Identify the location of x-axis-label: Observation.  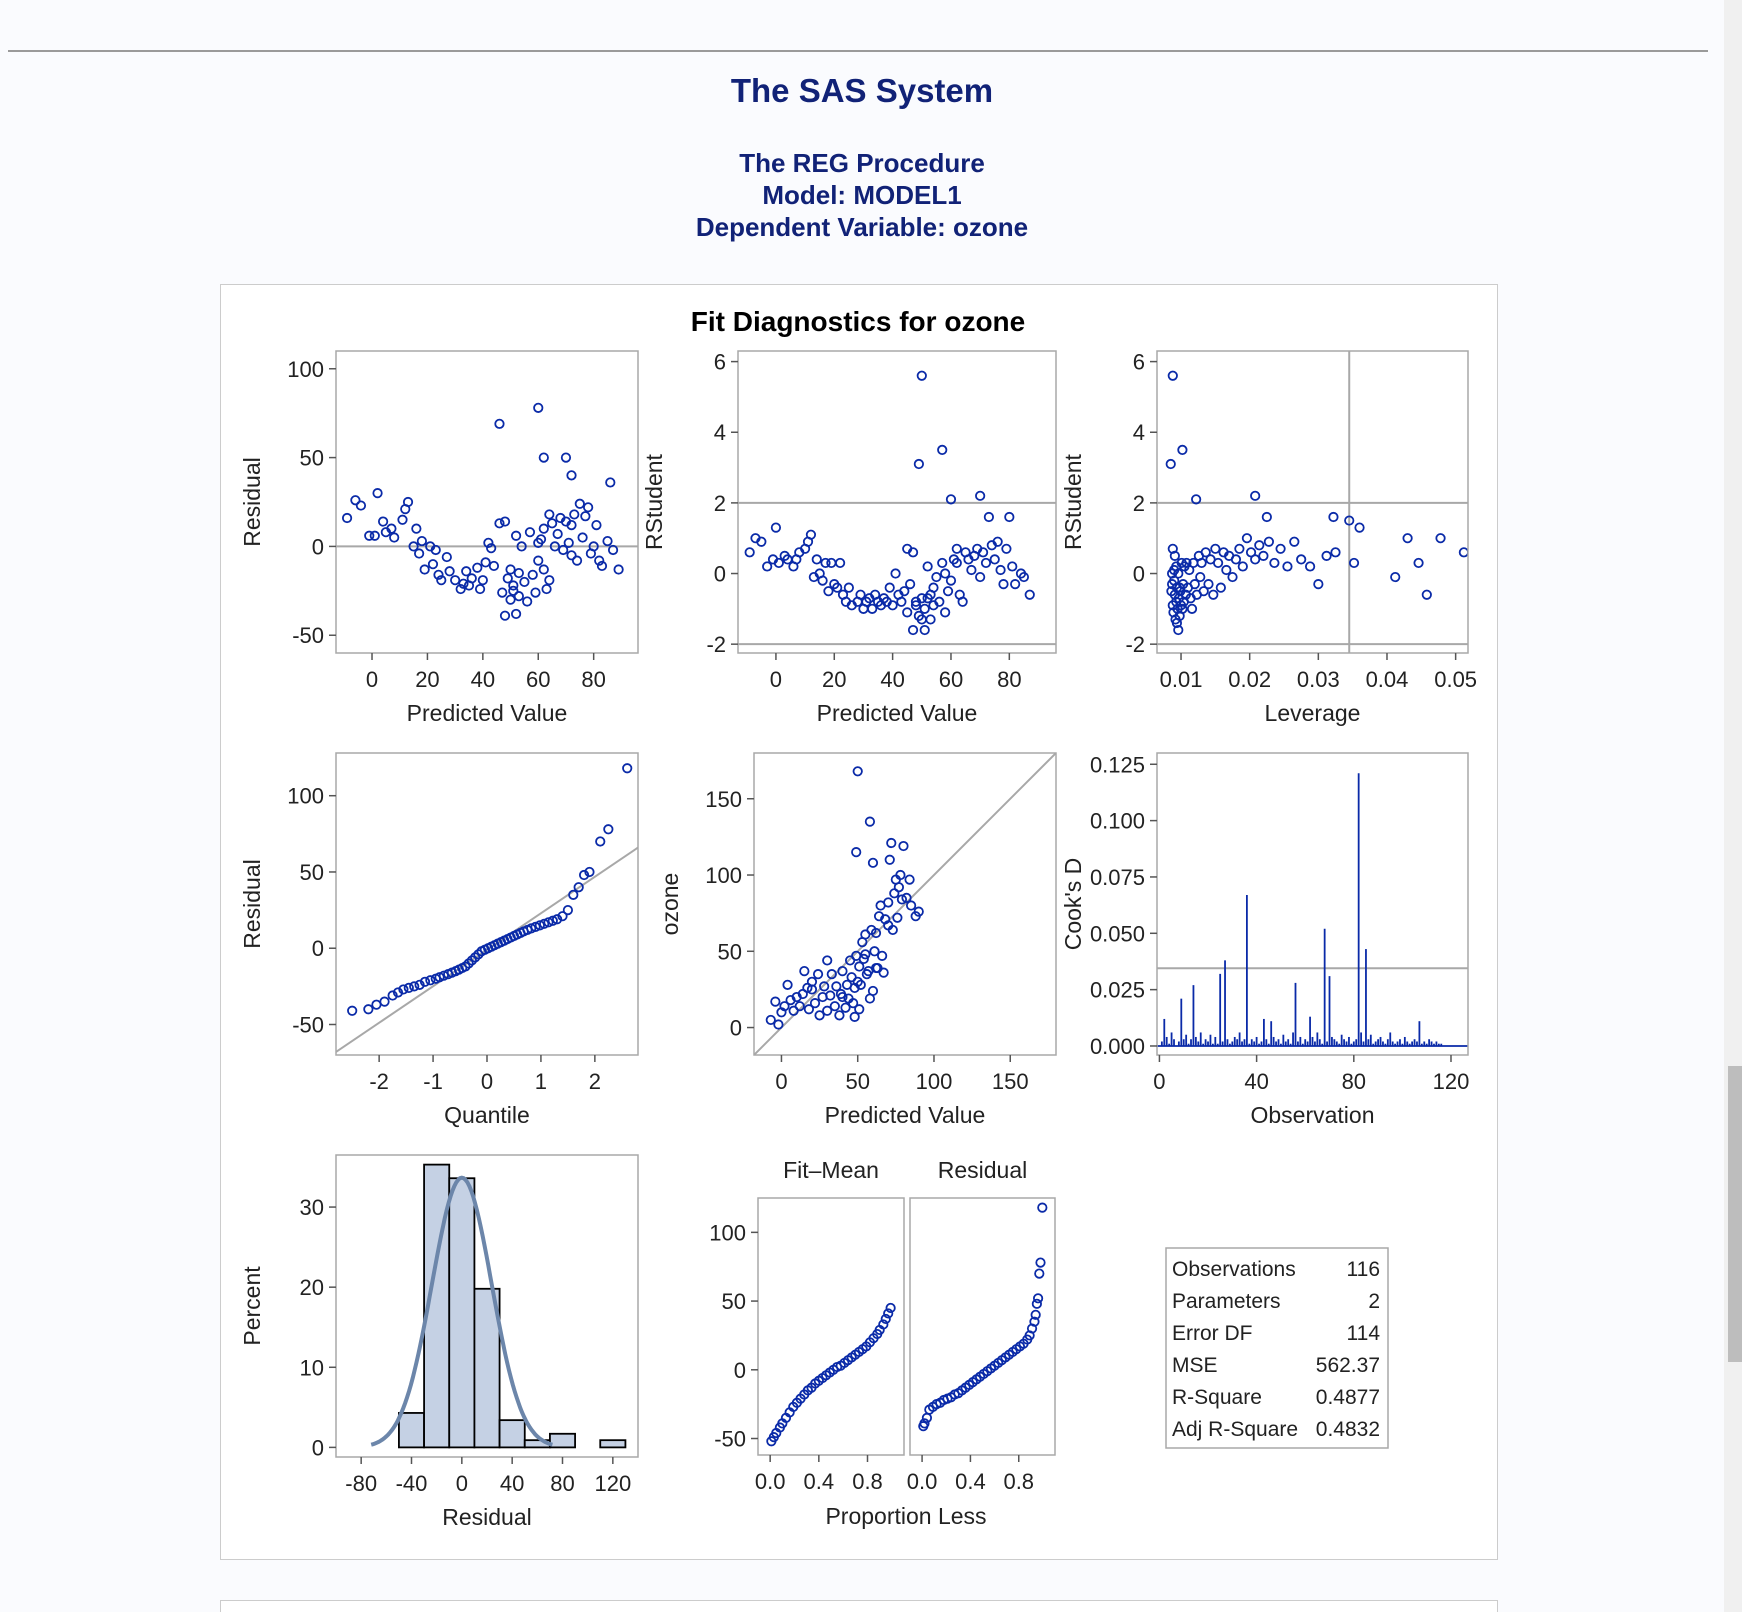
(1312, 1115).